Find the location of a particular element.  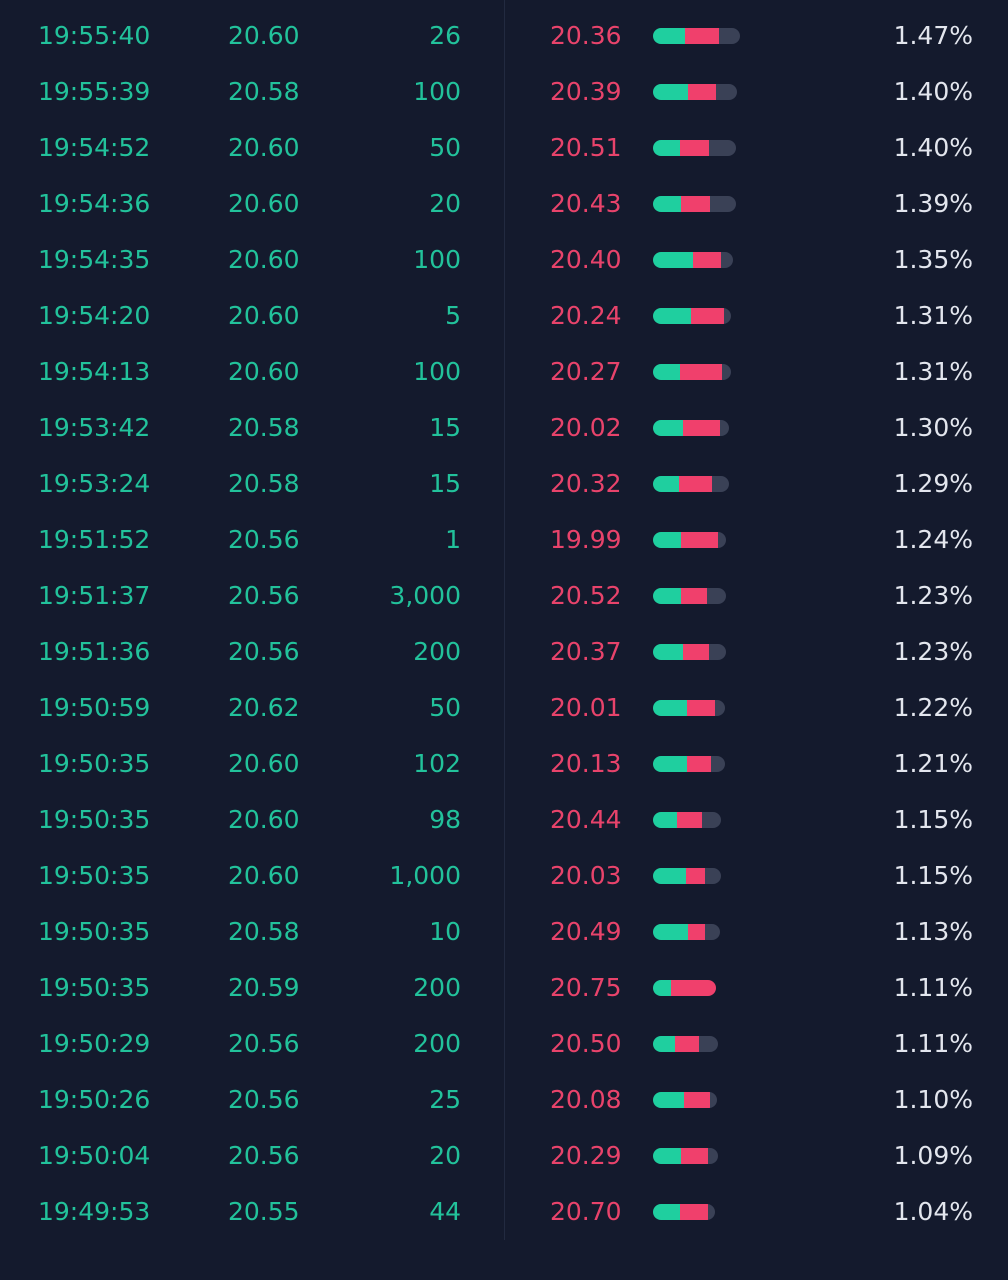

mover-price: 20.36 is located at coordinates (586, 35).